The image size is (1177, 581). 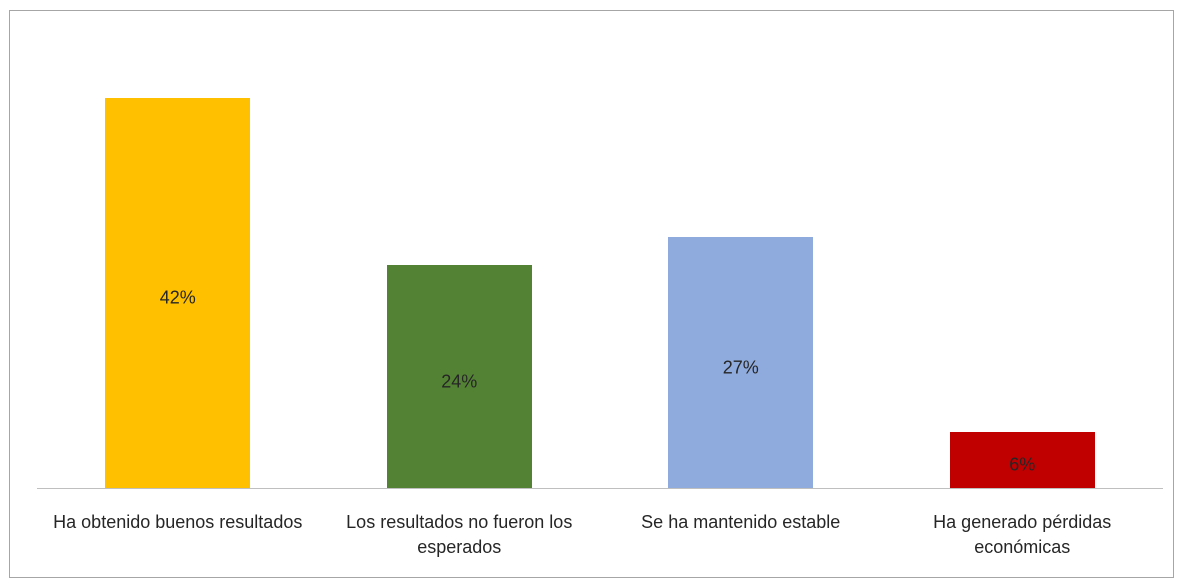 I want to click on x-tick-label: Ha obtenido buenos resultados, so click(x=178, y=522).